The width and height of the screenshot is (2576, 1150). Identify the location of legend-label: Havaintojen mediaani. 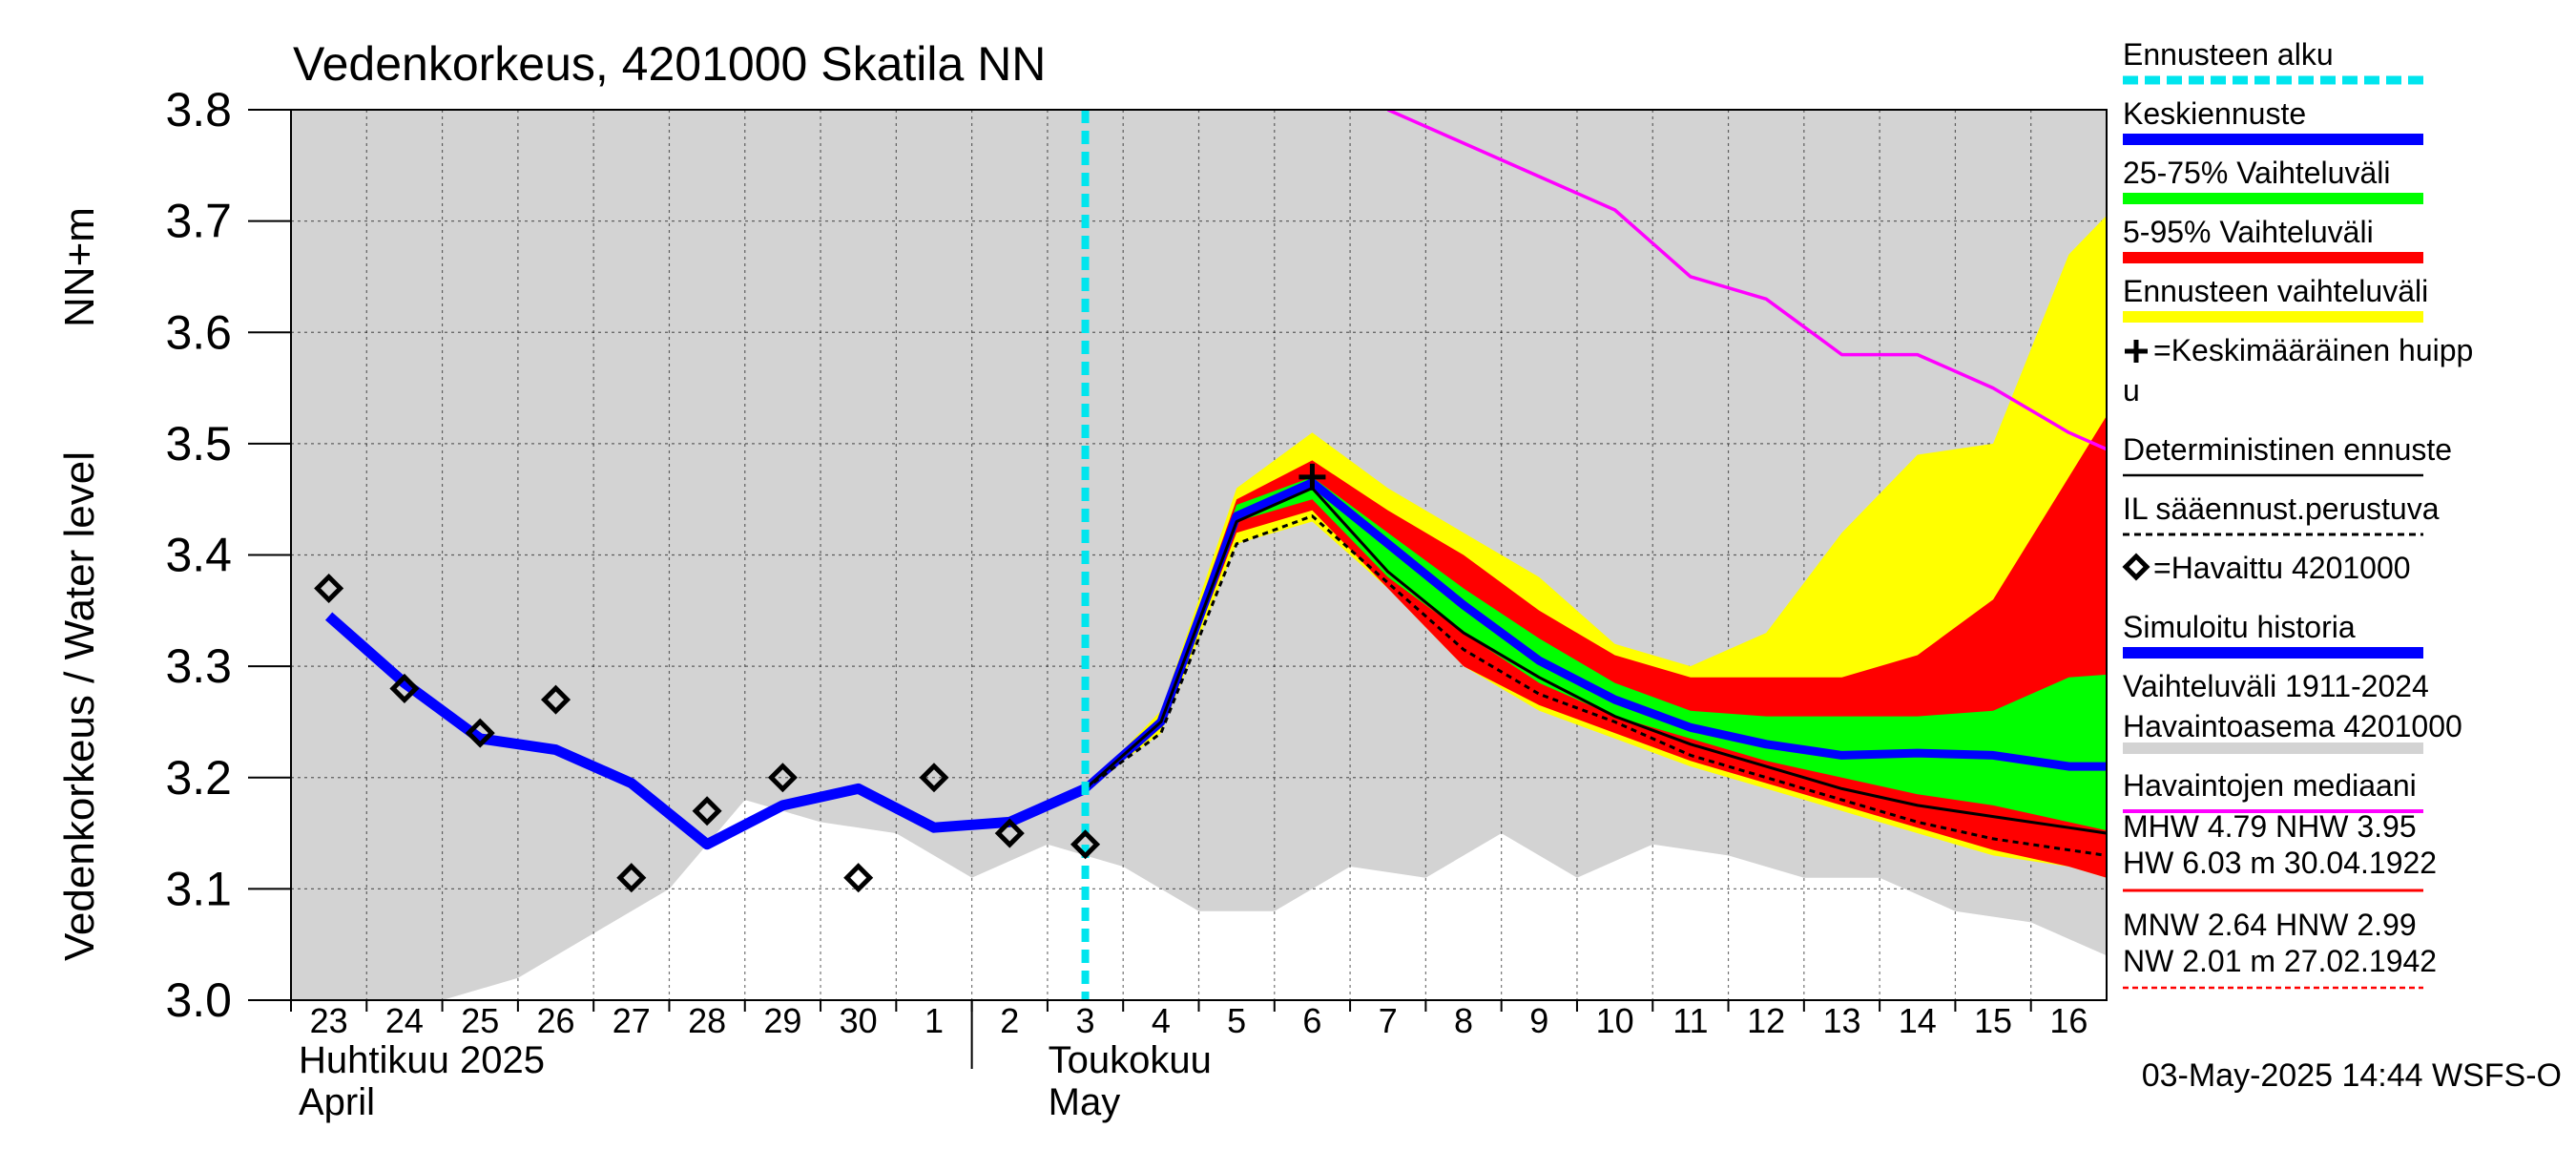
(2270, 785).